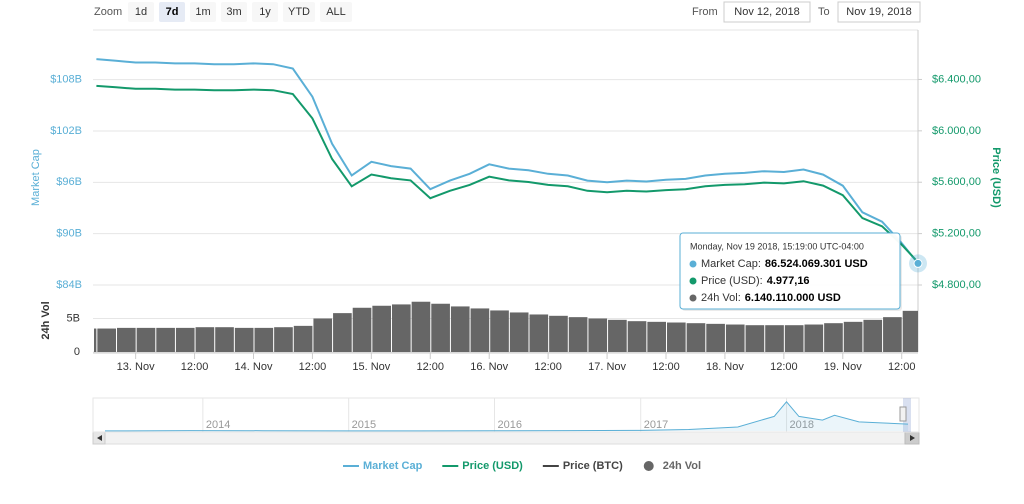  What do you see at coordinates (254, 367) in the screenshot?
I see `x-tick-label: 14. Nov` at bounding box center [254, 367].